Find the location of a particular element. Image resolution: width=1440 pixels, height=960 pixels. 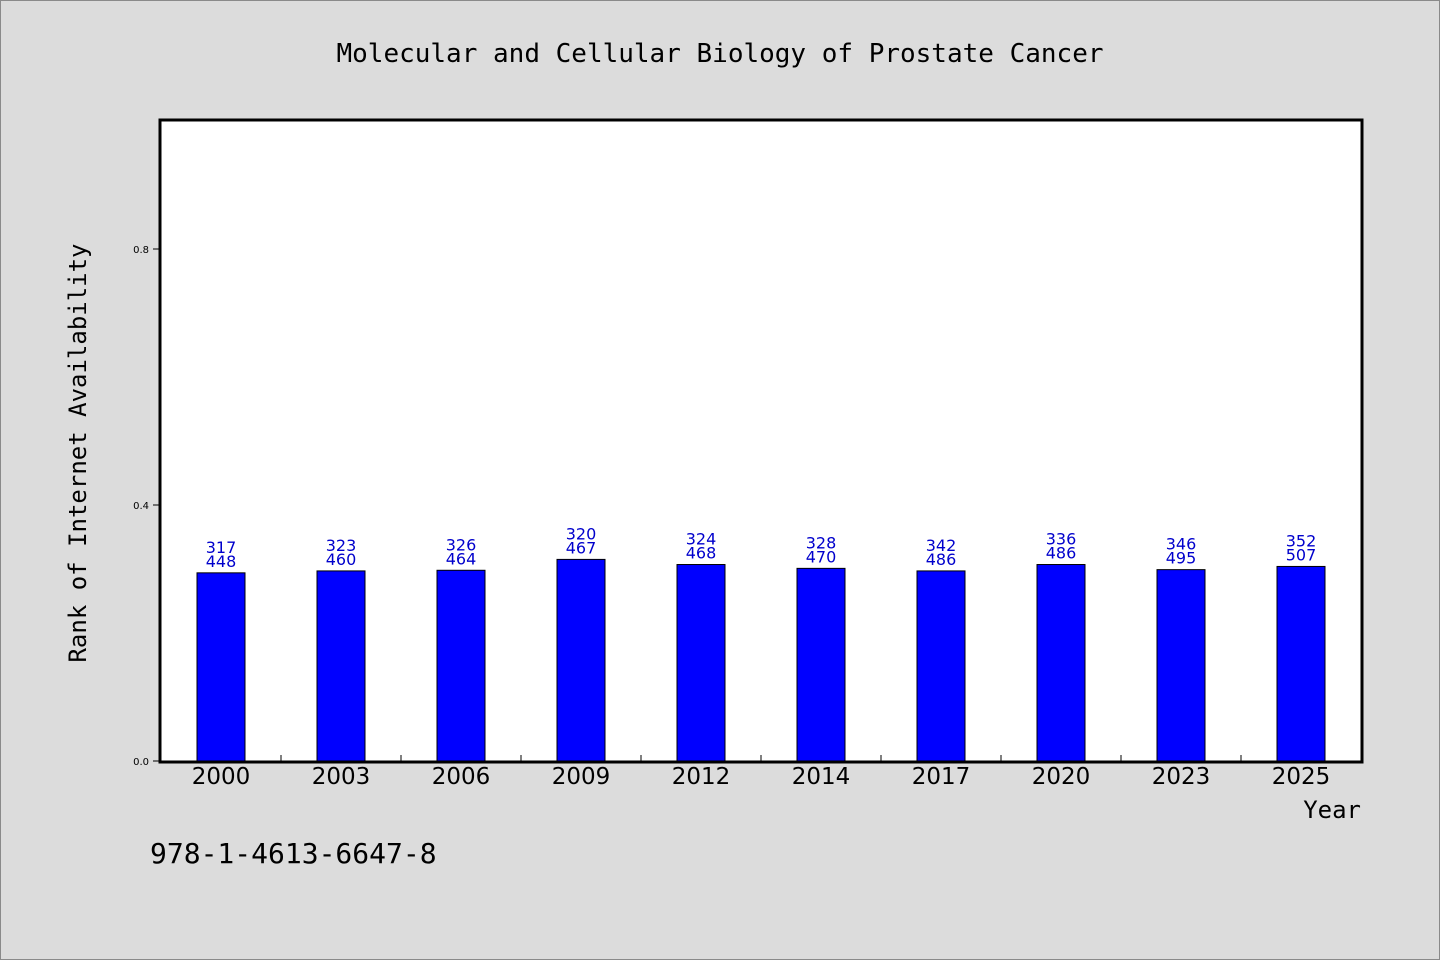

x-tick-label: 2000 is located at coordinates (221, 777).